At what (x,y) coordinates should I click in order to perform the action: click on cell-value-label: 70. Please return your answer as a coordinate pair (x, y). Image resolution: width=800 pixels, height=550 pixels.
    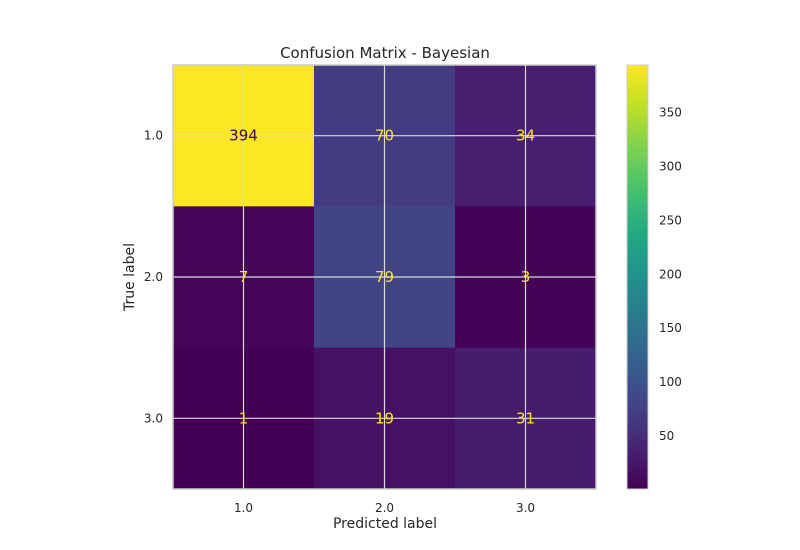
    Looking at the image, I should click on (384, 136).